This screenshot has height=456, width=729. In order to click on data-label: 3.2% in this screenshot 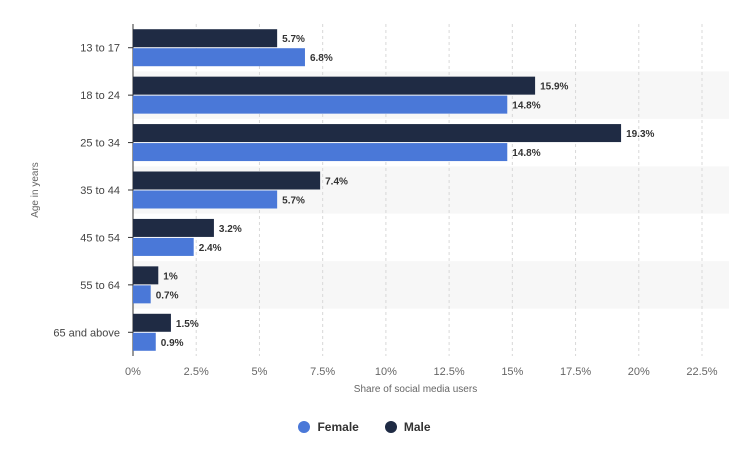, I will do `click(230, 229)`.